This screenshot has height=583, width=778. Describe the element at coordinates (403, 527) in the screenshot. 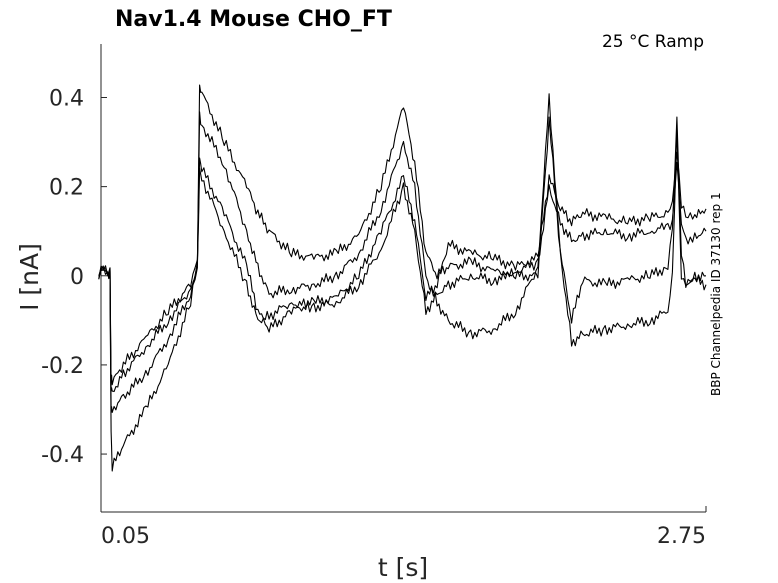

I see `x-ticks: 0.05 2.75` at that location.